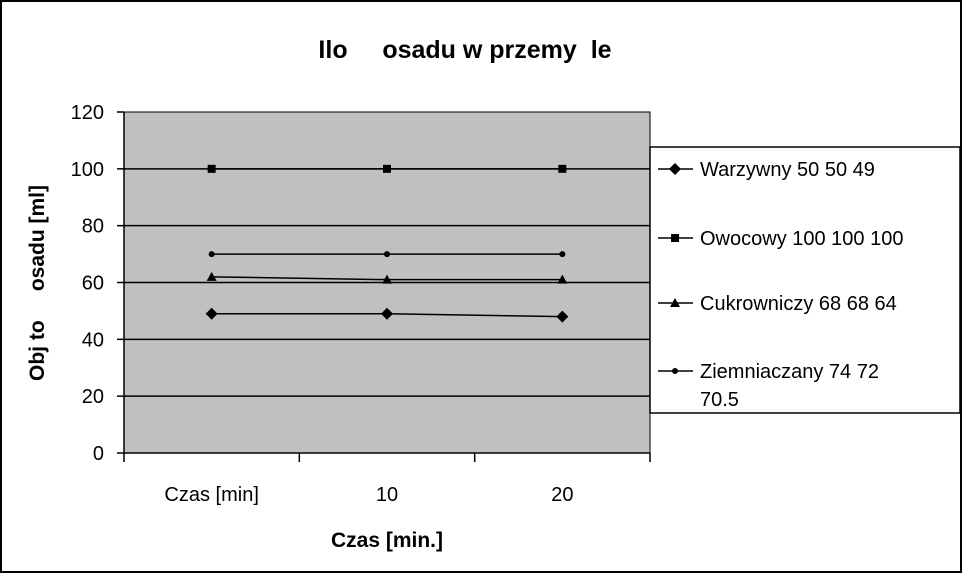 The image size is (962, 573). I want to click on x-axis-title: Czas [min.], so click(387, 540).